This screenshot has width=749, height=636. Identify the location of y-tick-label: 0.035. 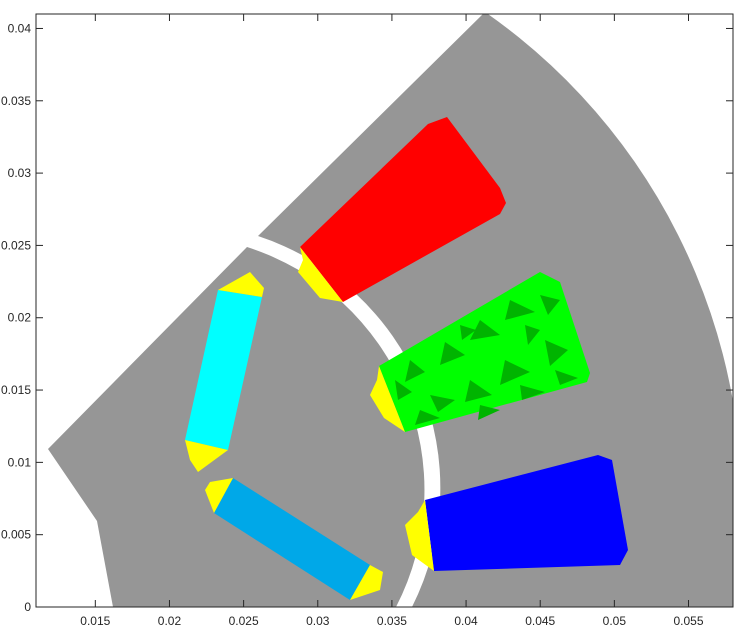
(16, 101).